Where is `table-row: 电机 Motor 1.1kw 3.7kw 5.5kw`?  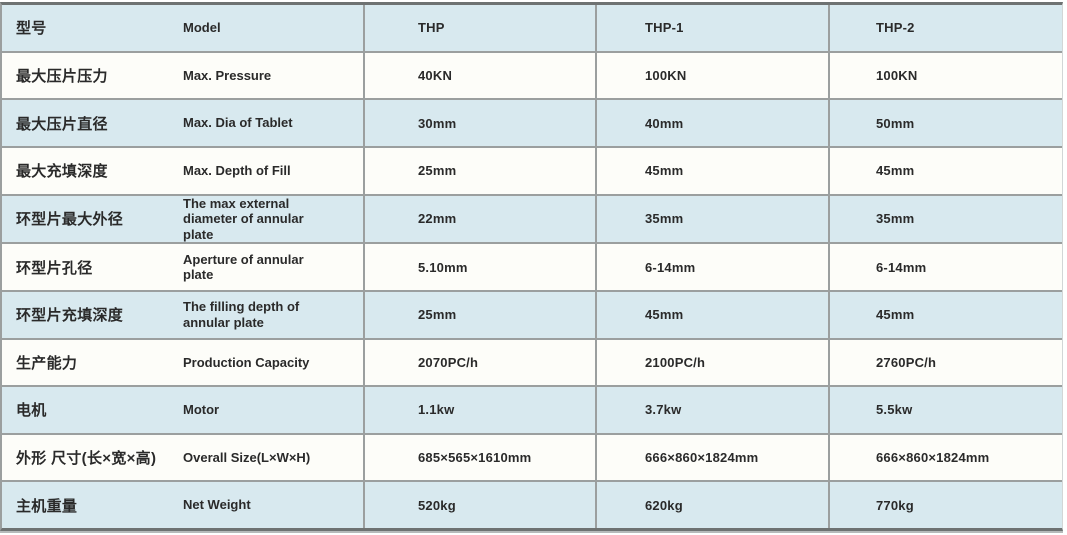
table-row: 电机 Motor 1.1kw 3.7kw 5.5kw is located at coordinates (532, 409).